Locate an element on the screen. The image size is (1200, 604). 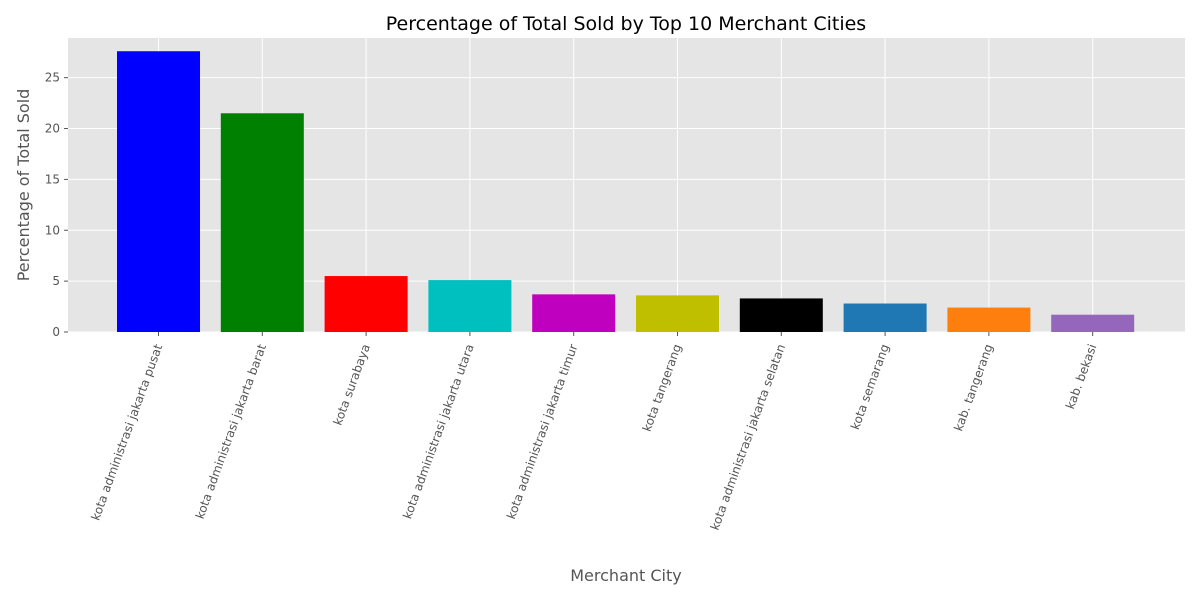
y-tick-label: 15 is located at coordinates (52, 179).